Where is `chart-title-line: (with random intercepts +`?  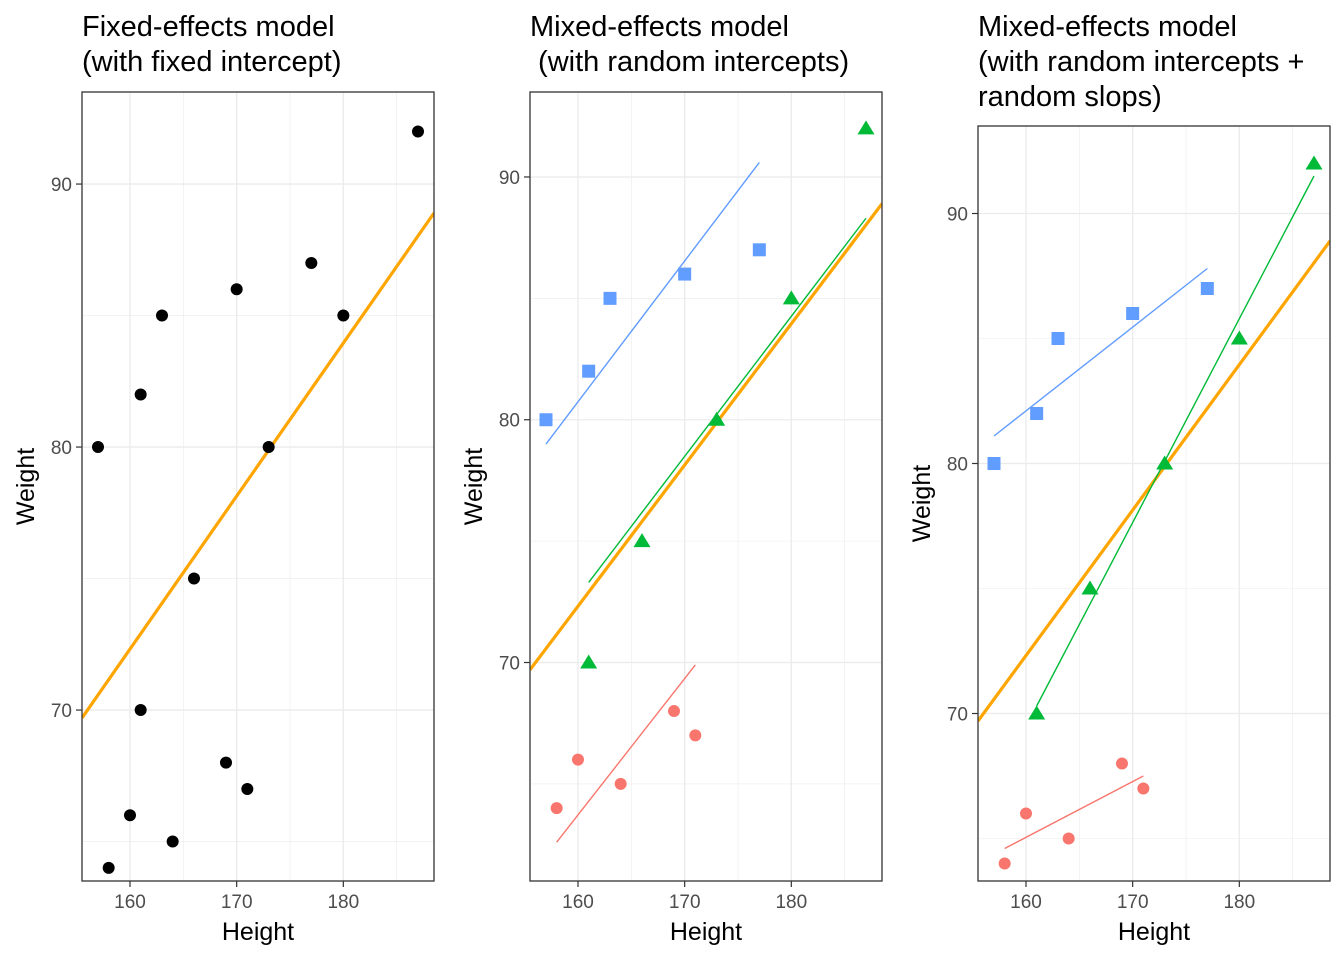
chart-title-line: (with random intercepts + is located at coordinates (1141, 62).